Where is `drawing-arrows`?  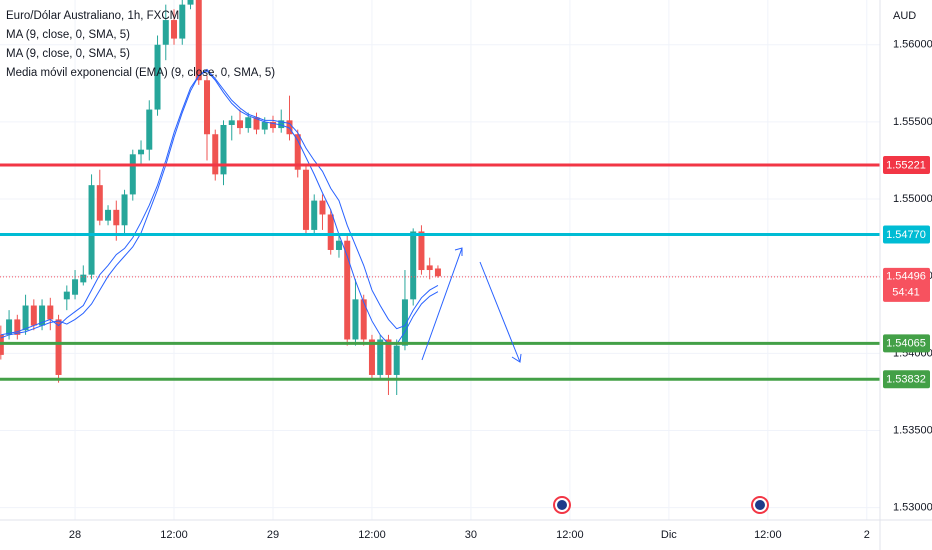
drawing-arrows is located at coordinates (471, 305).